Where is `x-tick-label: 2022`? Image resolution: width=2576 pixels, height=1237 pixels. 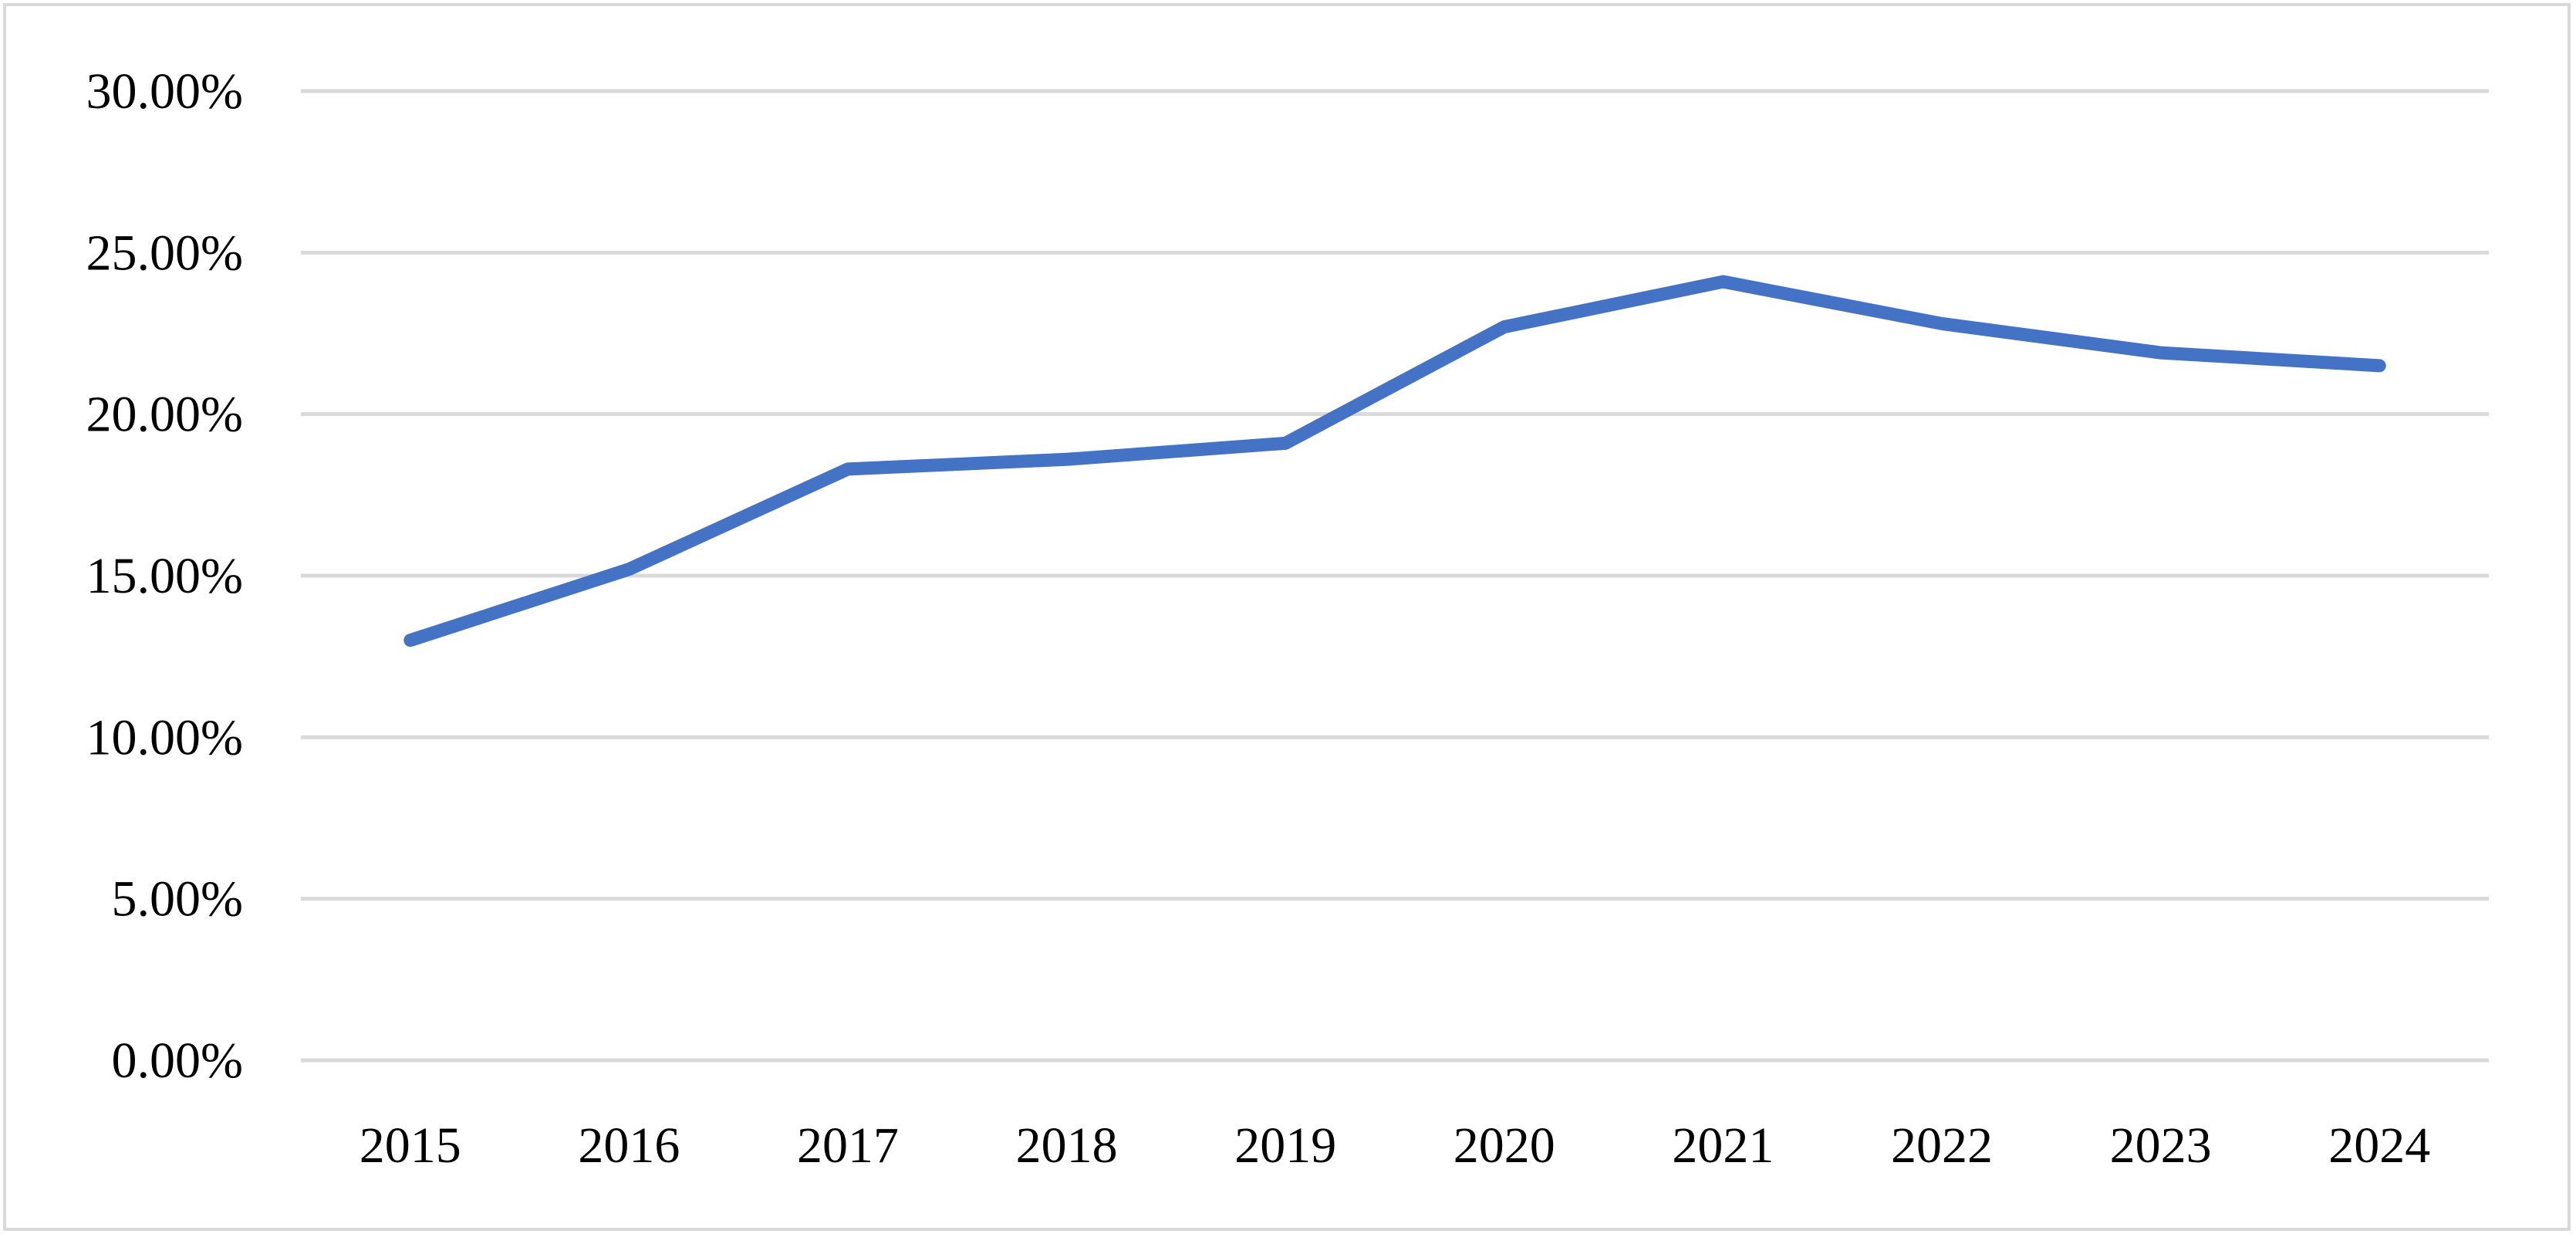
x-tick-label: 2022 is located at coordinates (1942, 1145).